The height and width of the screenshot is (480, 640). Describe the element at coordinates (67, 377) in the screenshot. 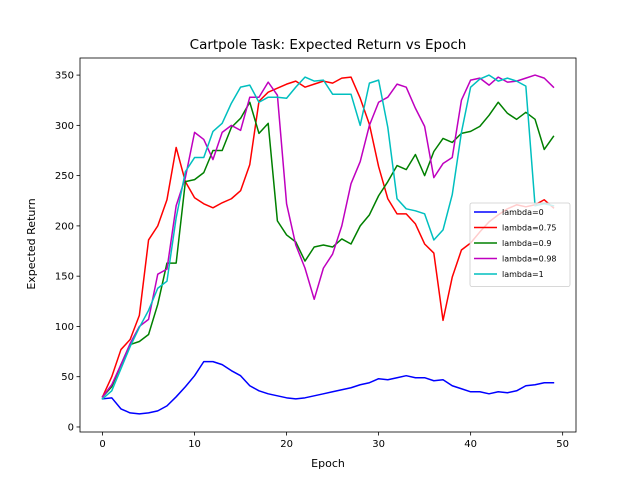

I see `y-tick-label: 50` at that location.